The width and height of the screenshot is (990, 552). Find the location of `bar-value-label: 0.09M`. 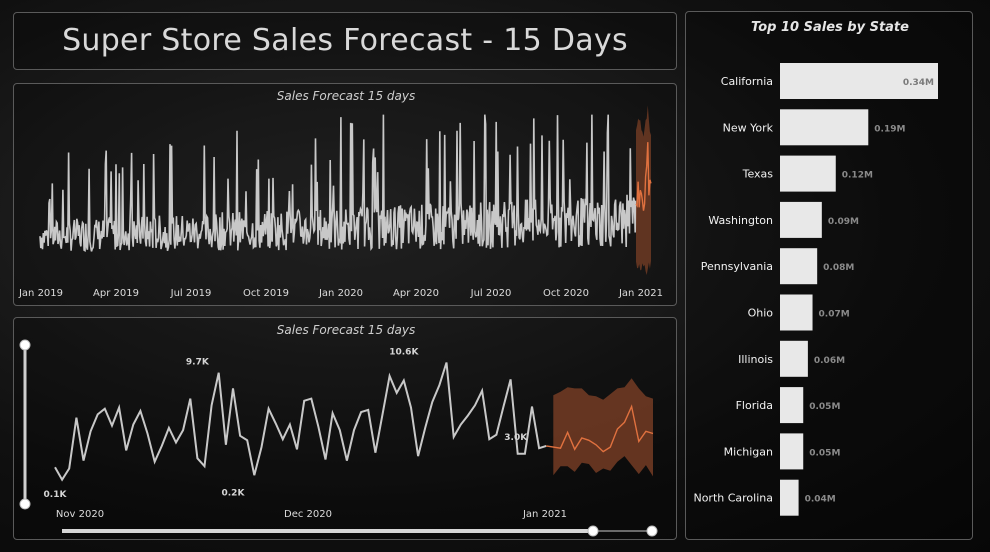

bar-value-label: 0.09M is located at coordinates (843, 222).